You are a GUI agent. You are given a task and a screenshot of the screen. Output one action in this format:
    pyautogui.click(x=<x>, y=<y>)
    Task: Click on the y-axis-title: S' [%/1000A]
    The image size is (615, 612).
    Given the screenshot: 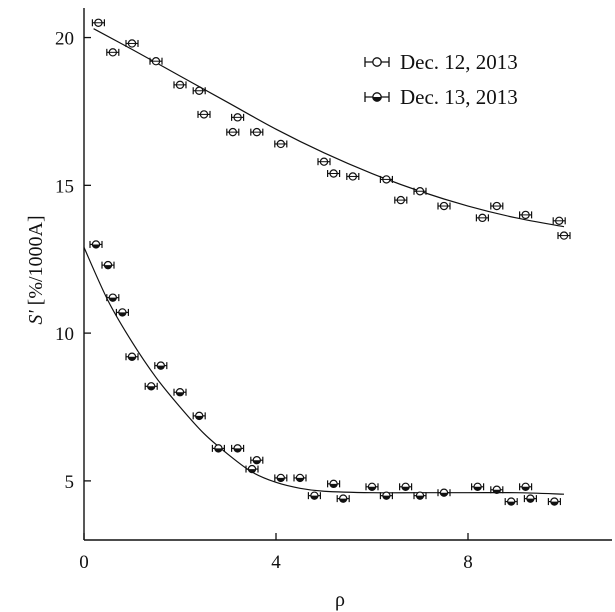 What is the action you would take?
    pyautogui.click(x=36, y=269)
    